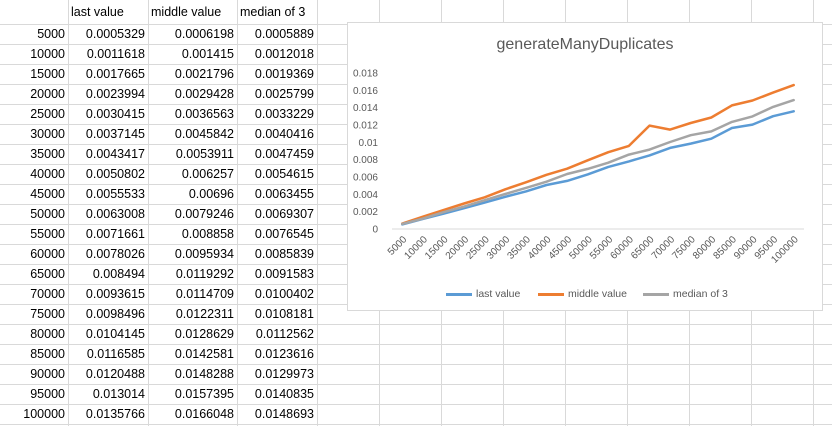 The width and height of the screenshot is (832, 426). What do you see at coordinates (204, 414) in the screenshot?
I see `table-cell: 0.0166048` at bounding box center [204, 414].